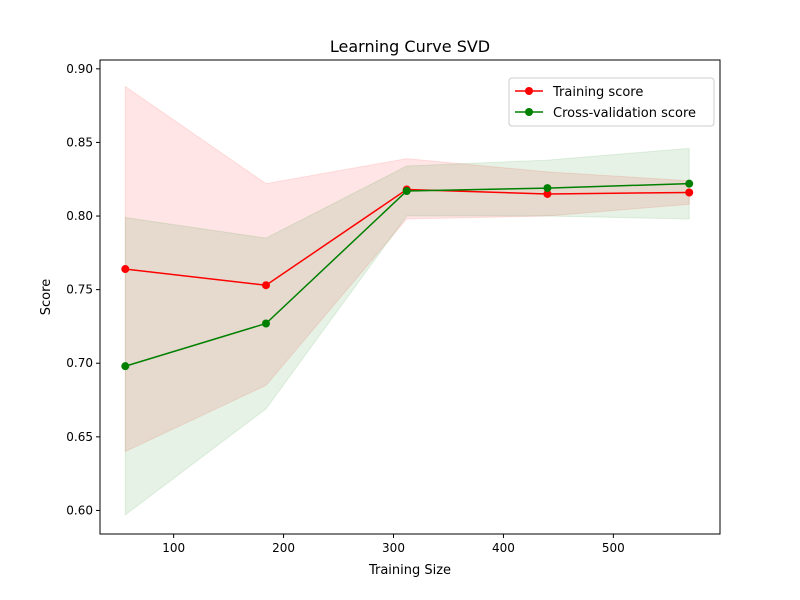 This screenshot has height=600, width=800. I want to click on x-tick-label: 300, so click(393, 548).